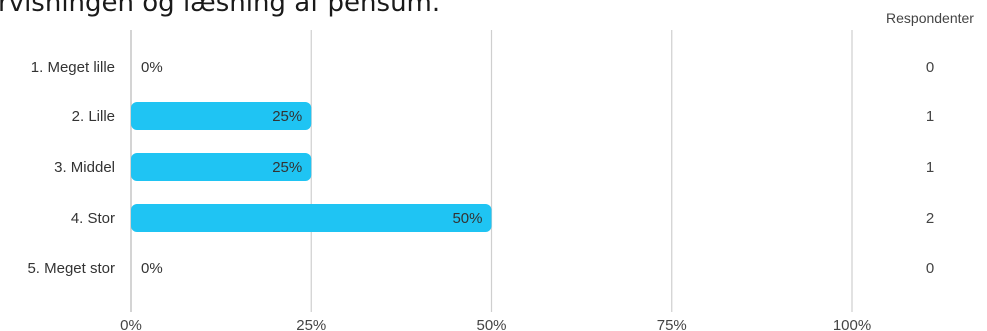  What do you see at coordinates (73, 67) in the screenshot?
I see `category-label: 1. Meget lille` at bounding box center [73, 67].